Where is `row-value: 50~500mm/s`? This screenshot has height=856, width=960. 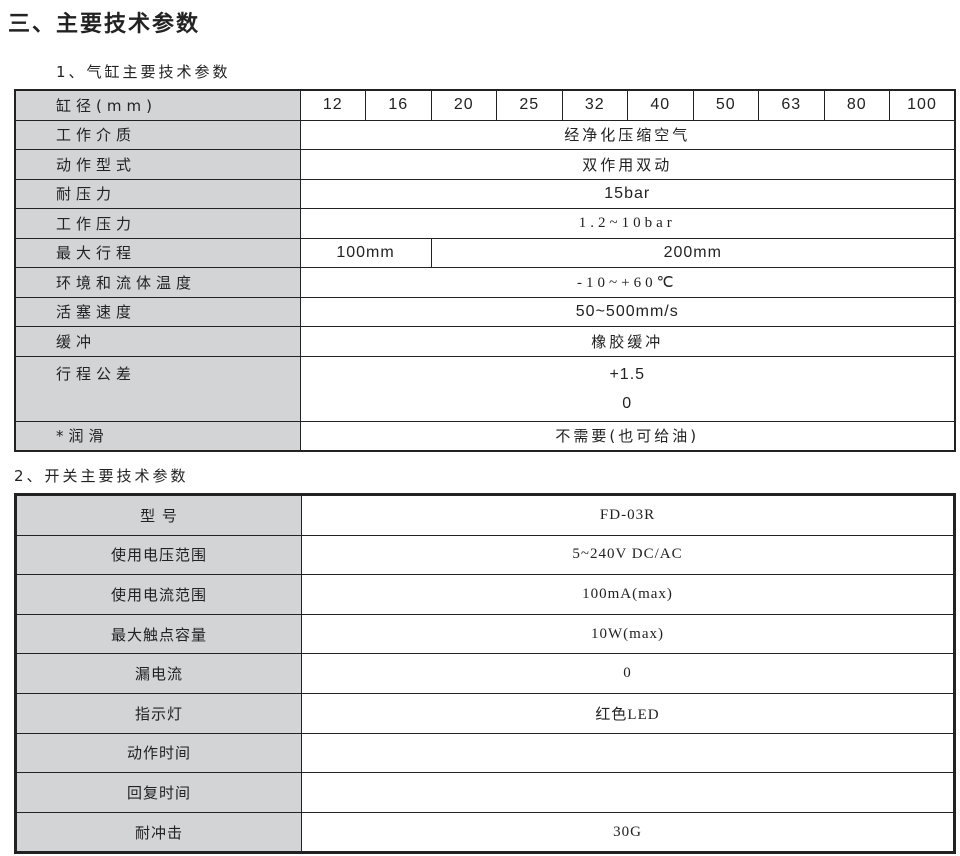 row-value: 50~500mm/s is located at coordinates (627, 311).